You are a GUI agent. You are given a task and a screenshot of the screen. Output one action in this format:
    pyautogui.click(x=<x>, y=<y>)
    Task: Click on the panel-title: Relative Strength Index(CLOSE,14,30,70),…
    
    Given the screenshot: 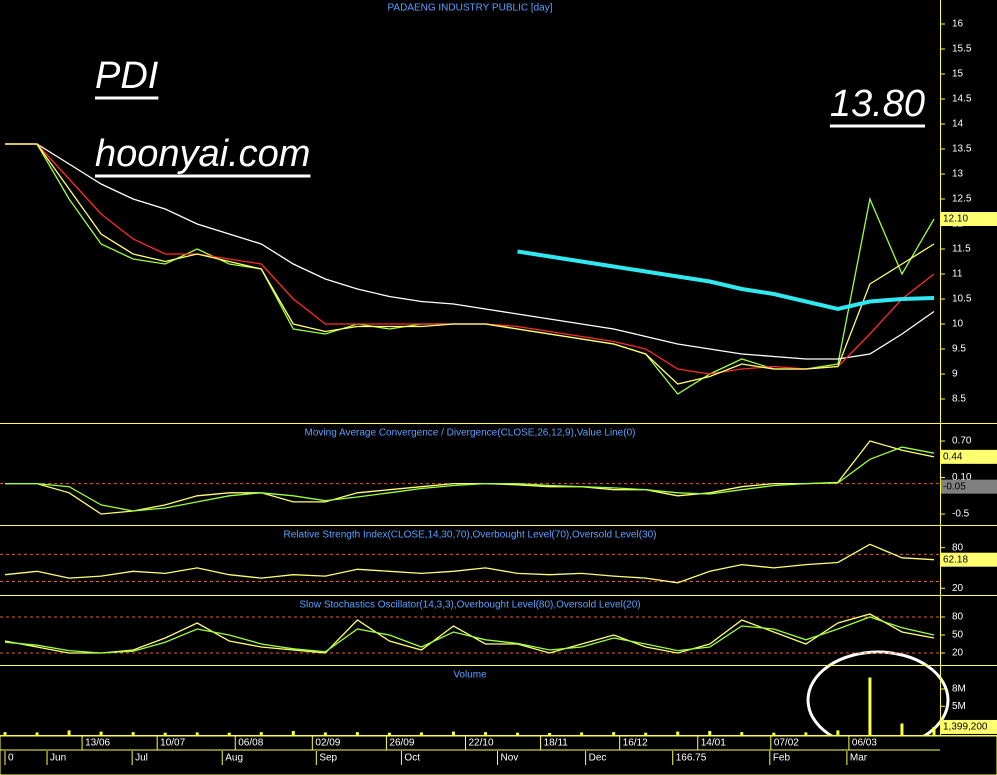 What is the action you would take?
    pyautogui.click(x=470, y=535)
    